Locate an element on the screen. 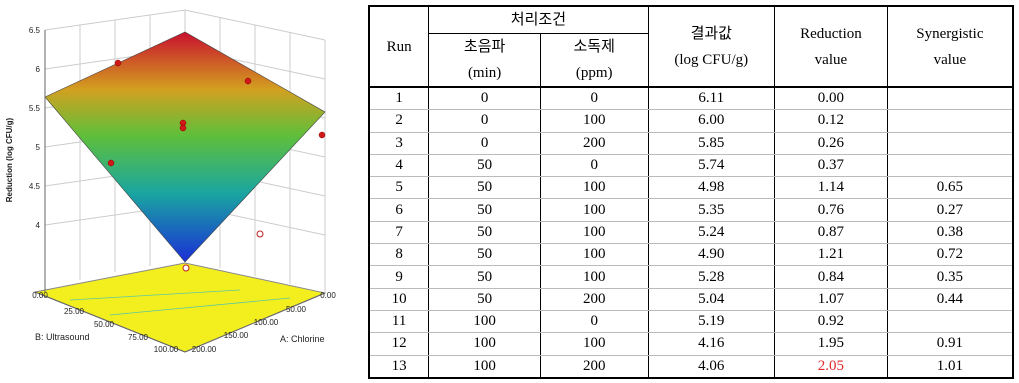 The height and width of the screenshot is (383, 1019). table-cell: 2 is located at coordinates (399, 121).